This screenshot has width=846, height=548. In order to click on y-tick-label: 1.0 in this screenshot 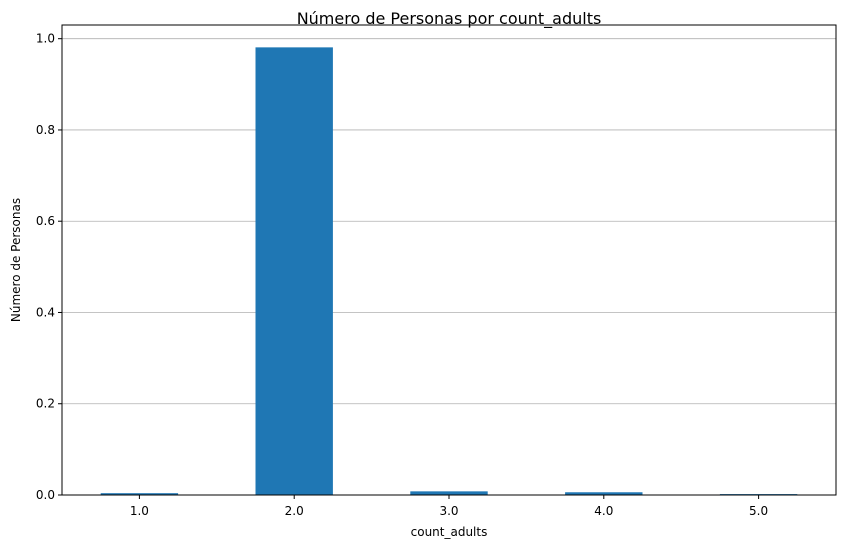, I will do `click(45, 39)`.